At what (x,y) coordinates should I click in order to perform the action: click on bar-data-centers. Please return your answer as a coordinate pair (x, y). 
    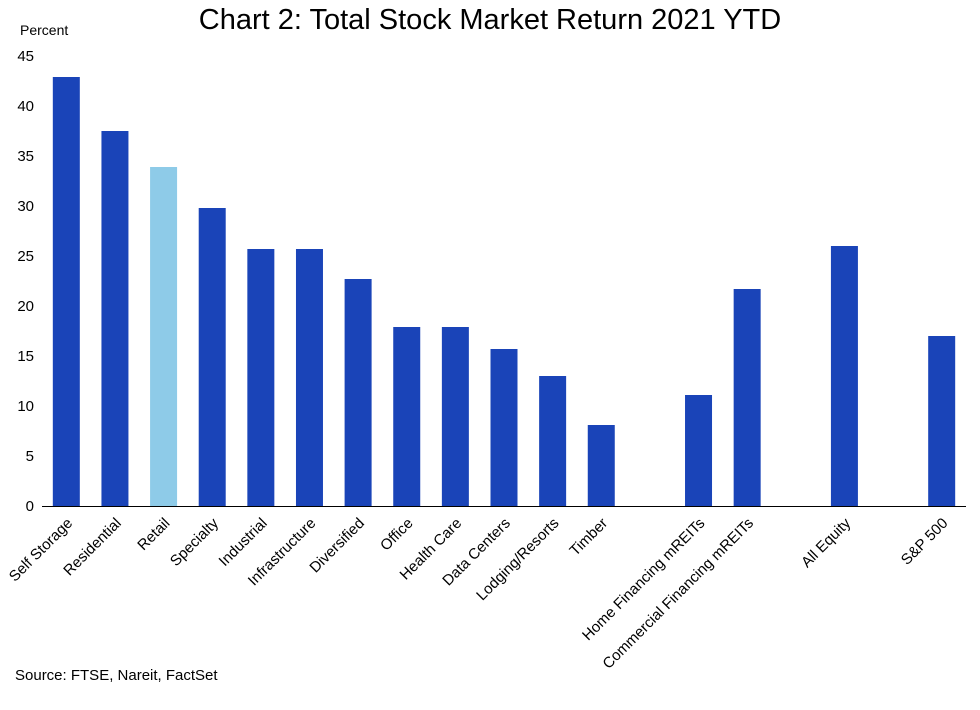
    Looking at the image, I should click on (504, 427).